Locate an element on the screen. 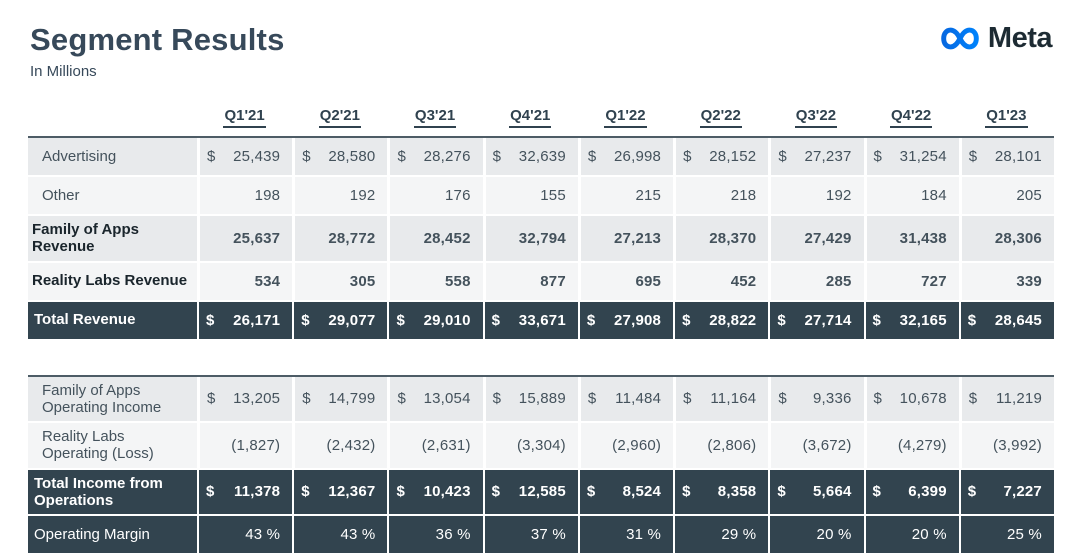  value-cell-total-income-from-operations-2: $10,423 is located at coordinates (434, 491).